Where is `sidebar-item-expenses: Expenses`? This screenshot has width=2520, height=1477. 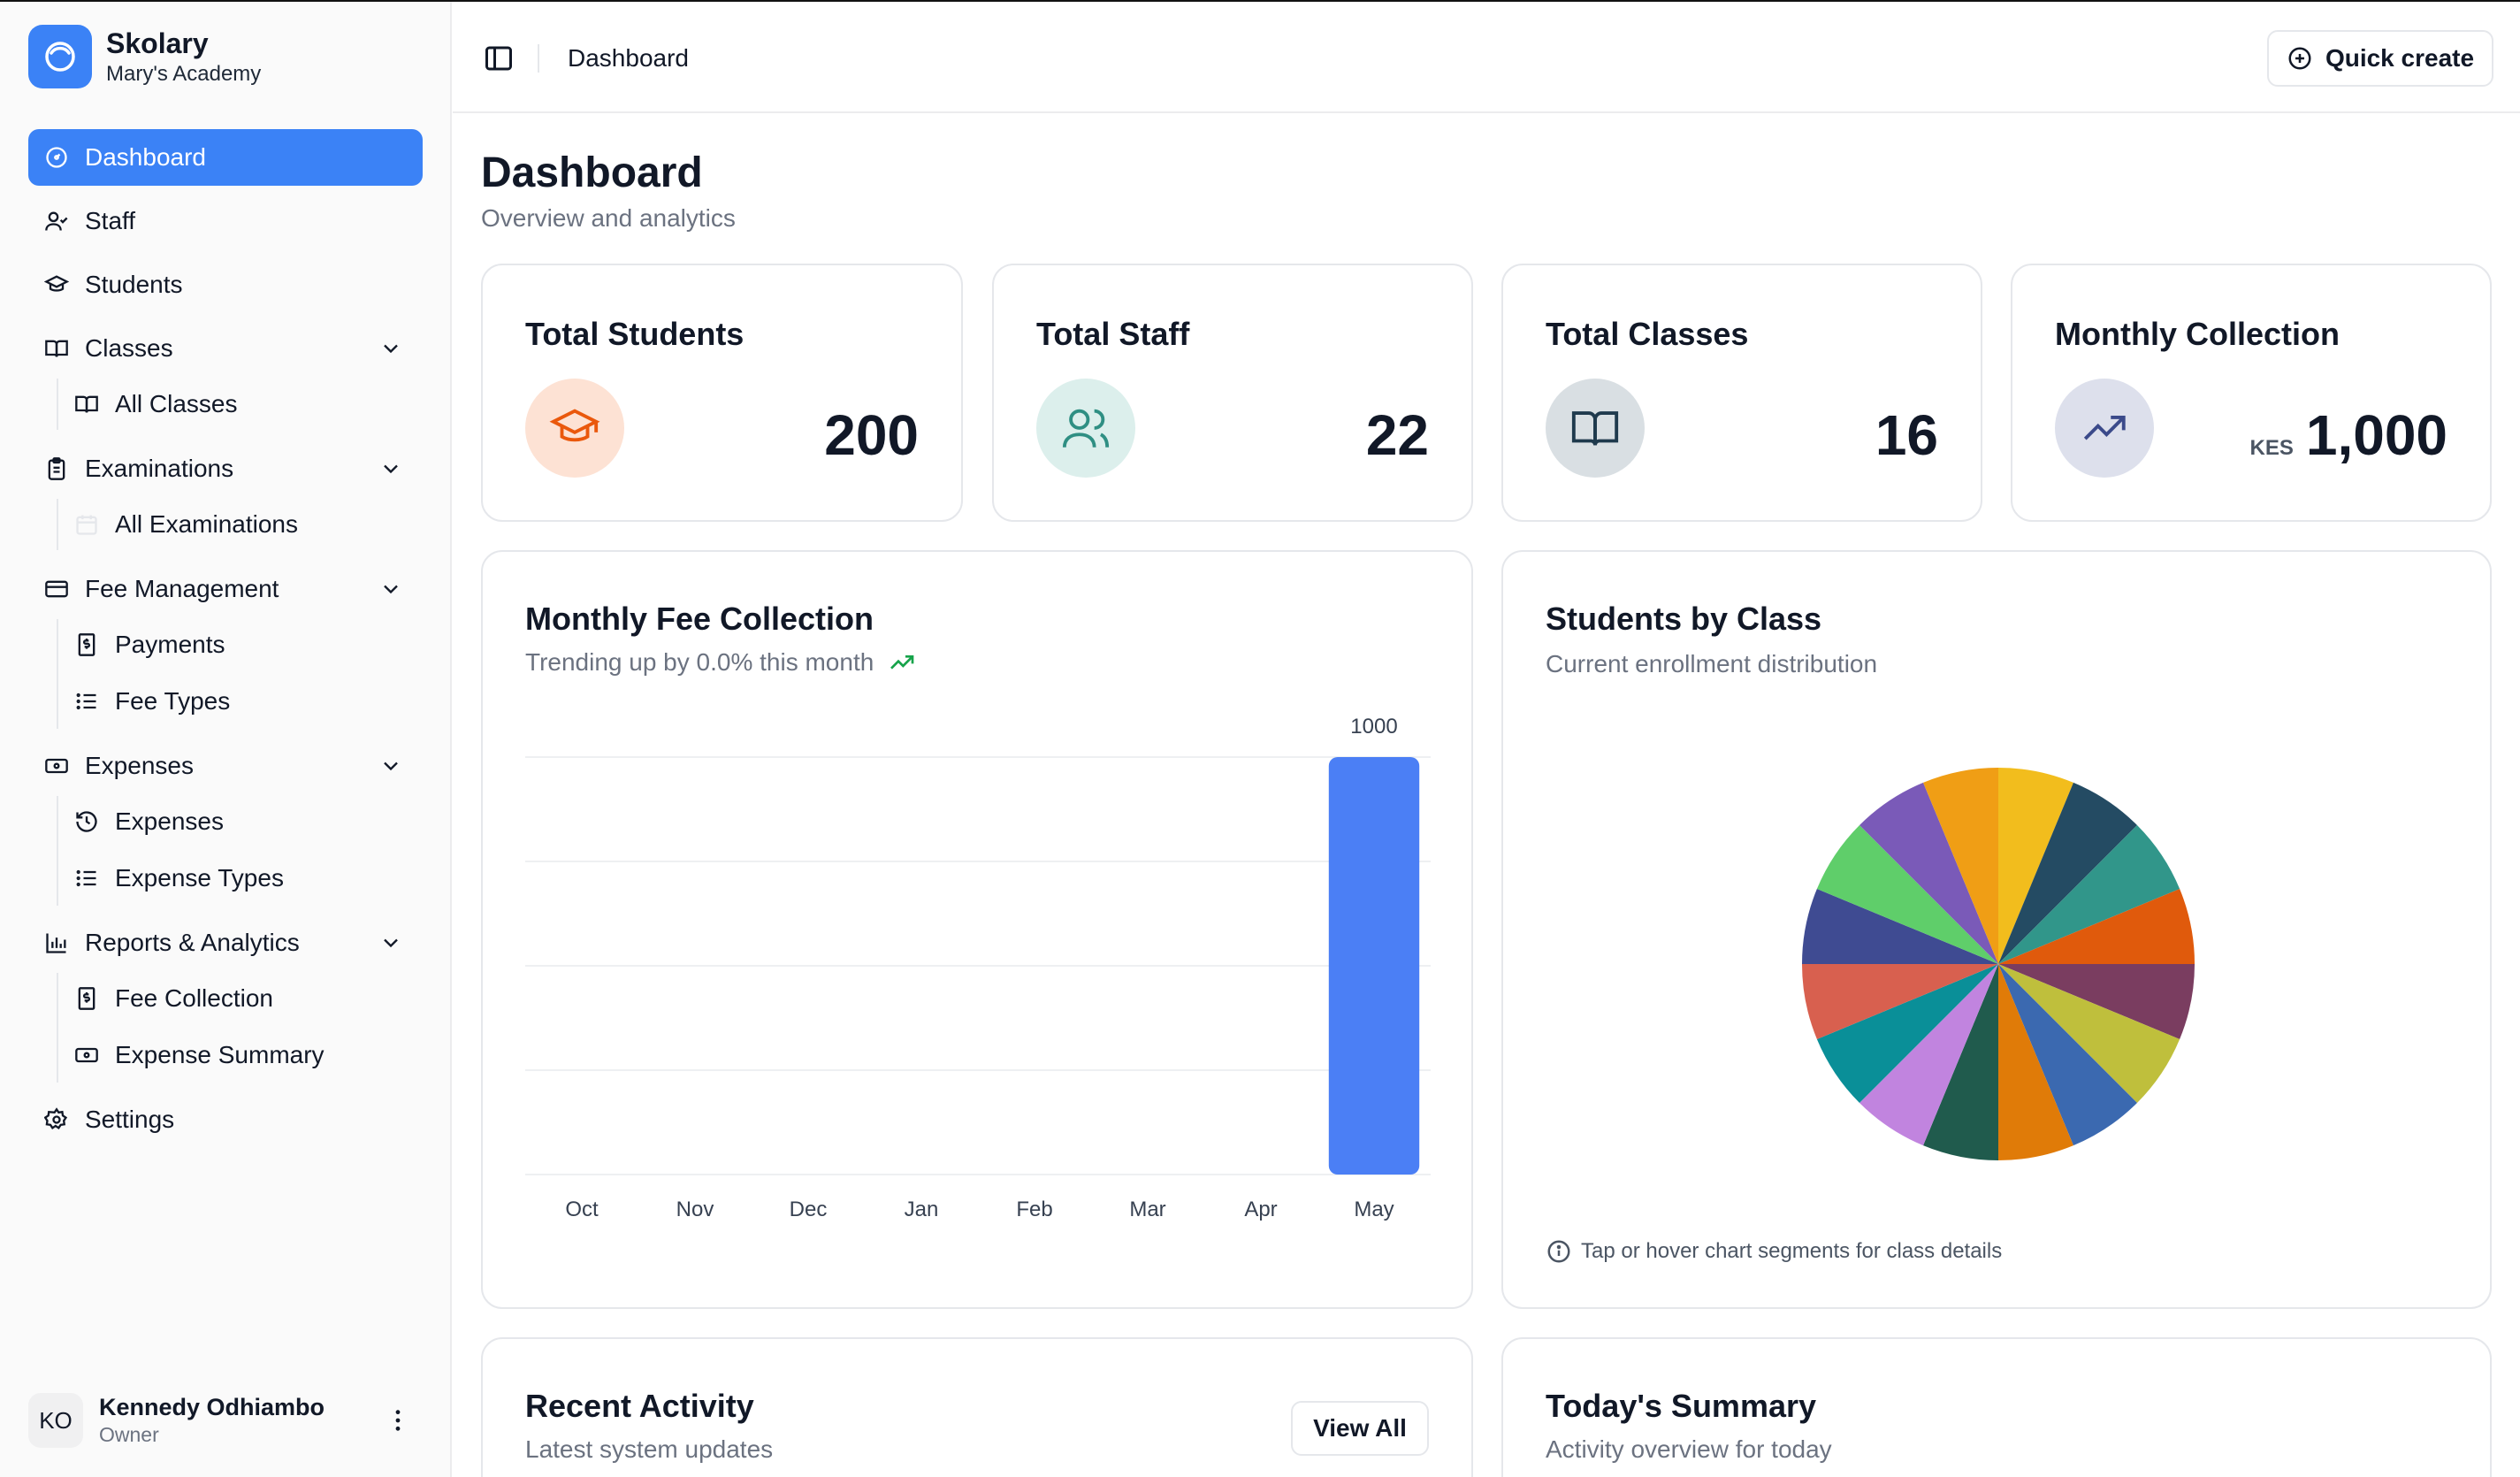
sidebar-item-expenses: Expenses is located at coordinates (225, 766).